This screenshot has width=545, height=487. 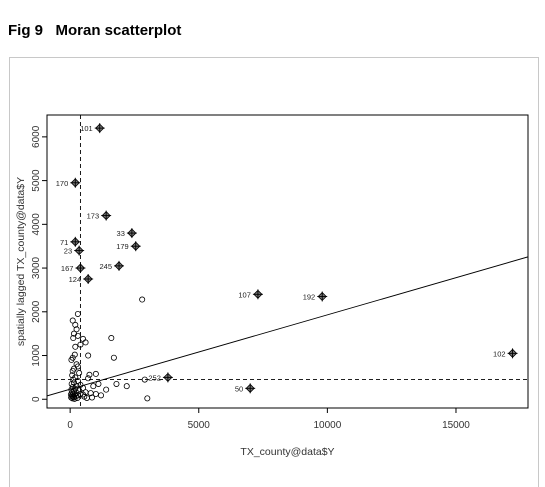 What do you see at coordinates (67, 268) in the screenshot?
I see `point-label: 167` at bounding box center [67, 268].